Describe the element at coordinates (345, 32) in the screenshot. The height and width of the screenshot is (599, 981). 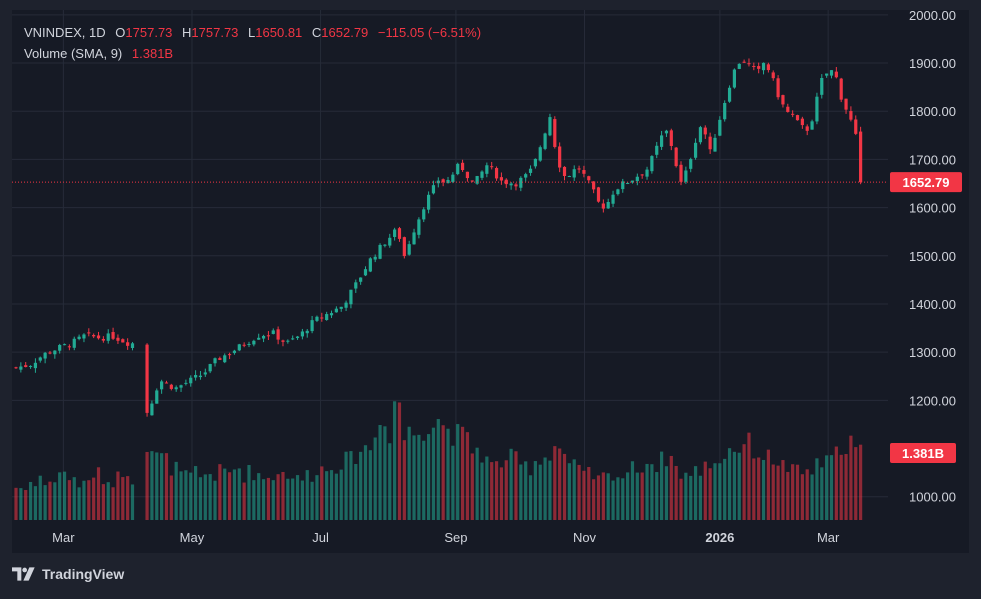
I see `legend-close: 1652.79` at that location.